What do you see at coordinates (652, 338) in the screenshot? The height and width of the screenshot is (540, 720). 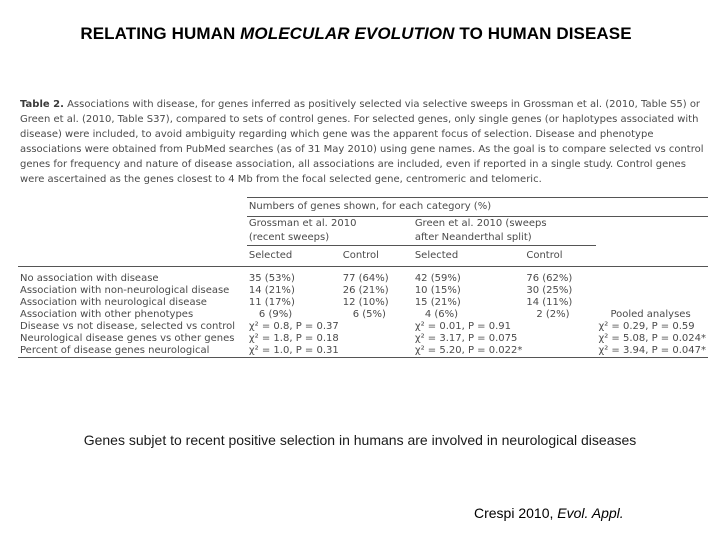 I see `cell: χ² = 5.08, P = 0.024*` at bounding box center [652, 338].